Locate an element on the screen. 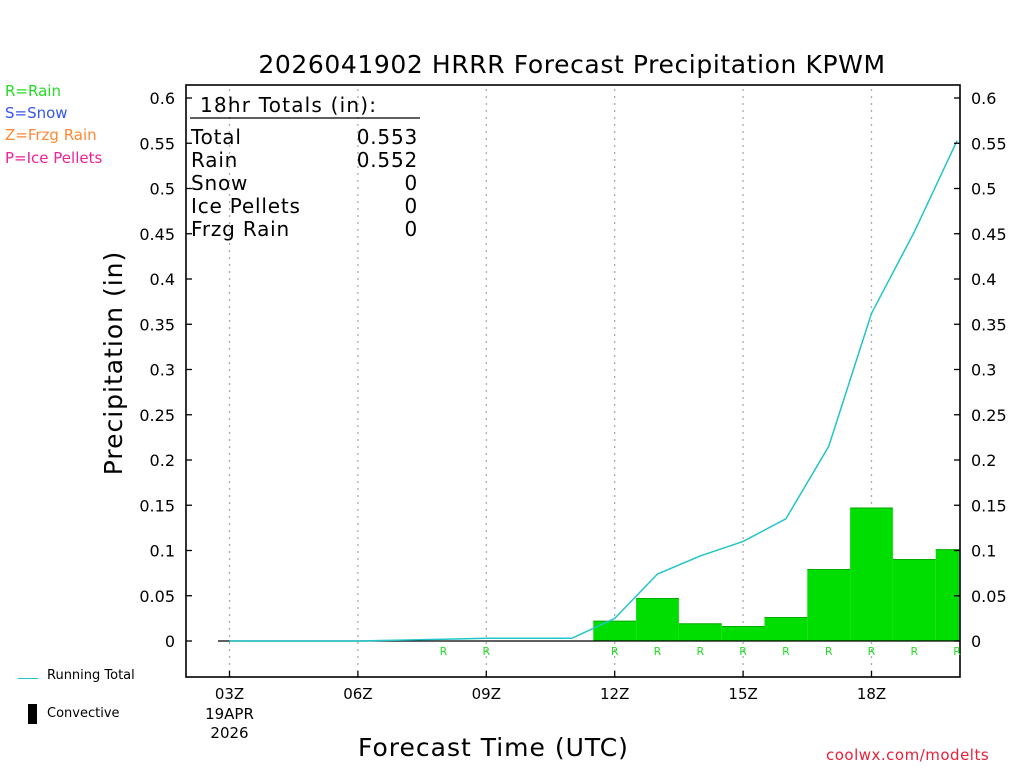 The height and width of the screenshot is (768, 1024). x-tick-label: 12Z is located at coordinates (614, 694).